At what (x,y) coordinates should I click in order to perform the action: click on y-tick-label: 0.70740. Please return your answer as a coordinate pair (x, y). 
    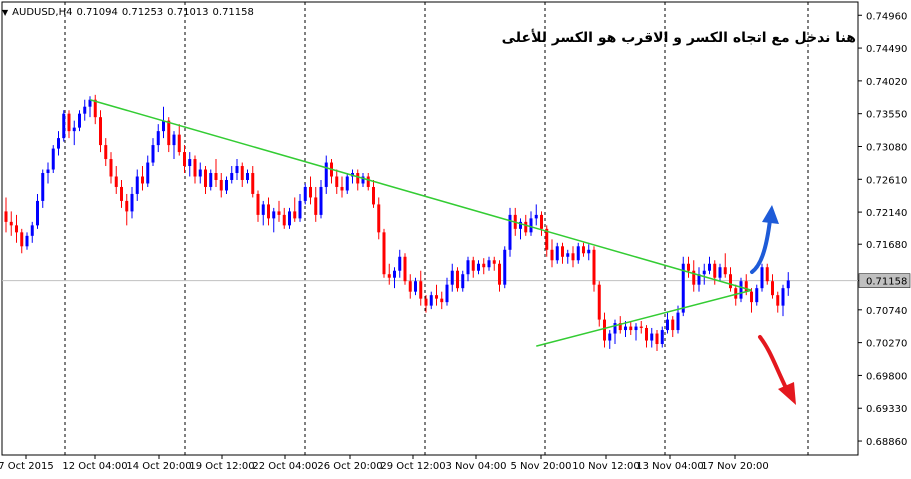
    Looking at the image, I should click on (886, 311).